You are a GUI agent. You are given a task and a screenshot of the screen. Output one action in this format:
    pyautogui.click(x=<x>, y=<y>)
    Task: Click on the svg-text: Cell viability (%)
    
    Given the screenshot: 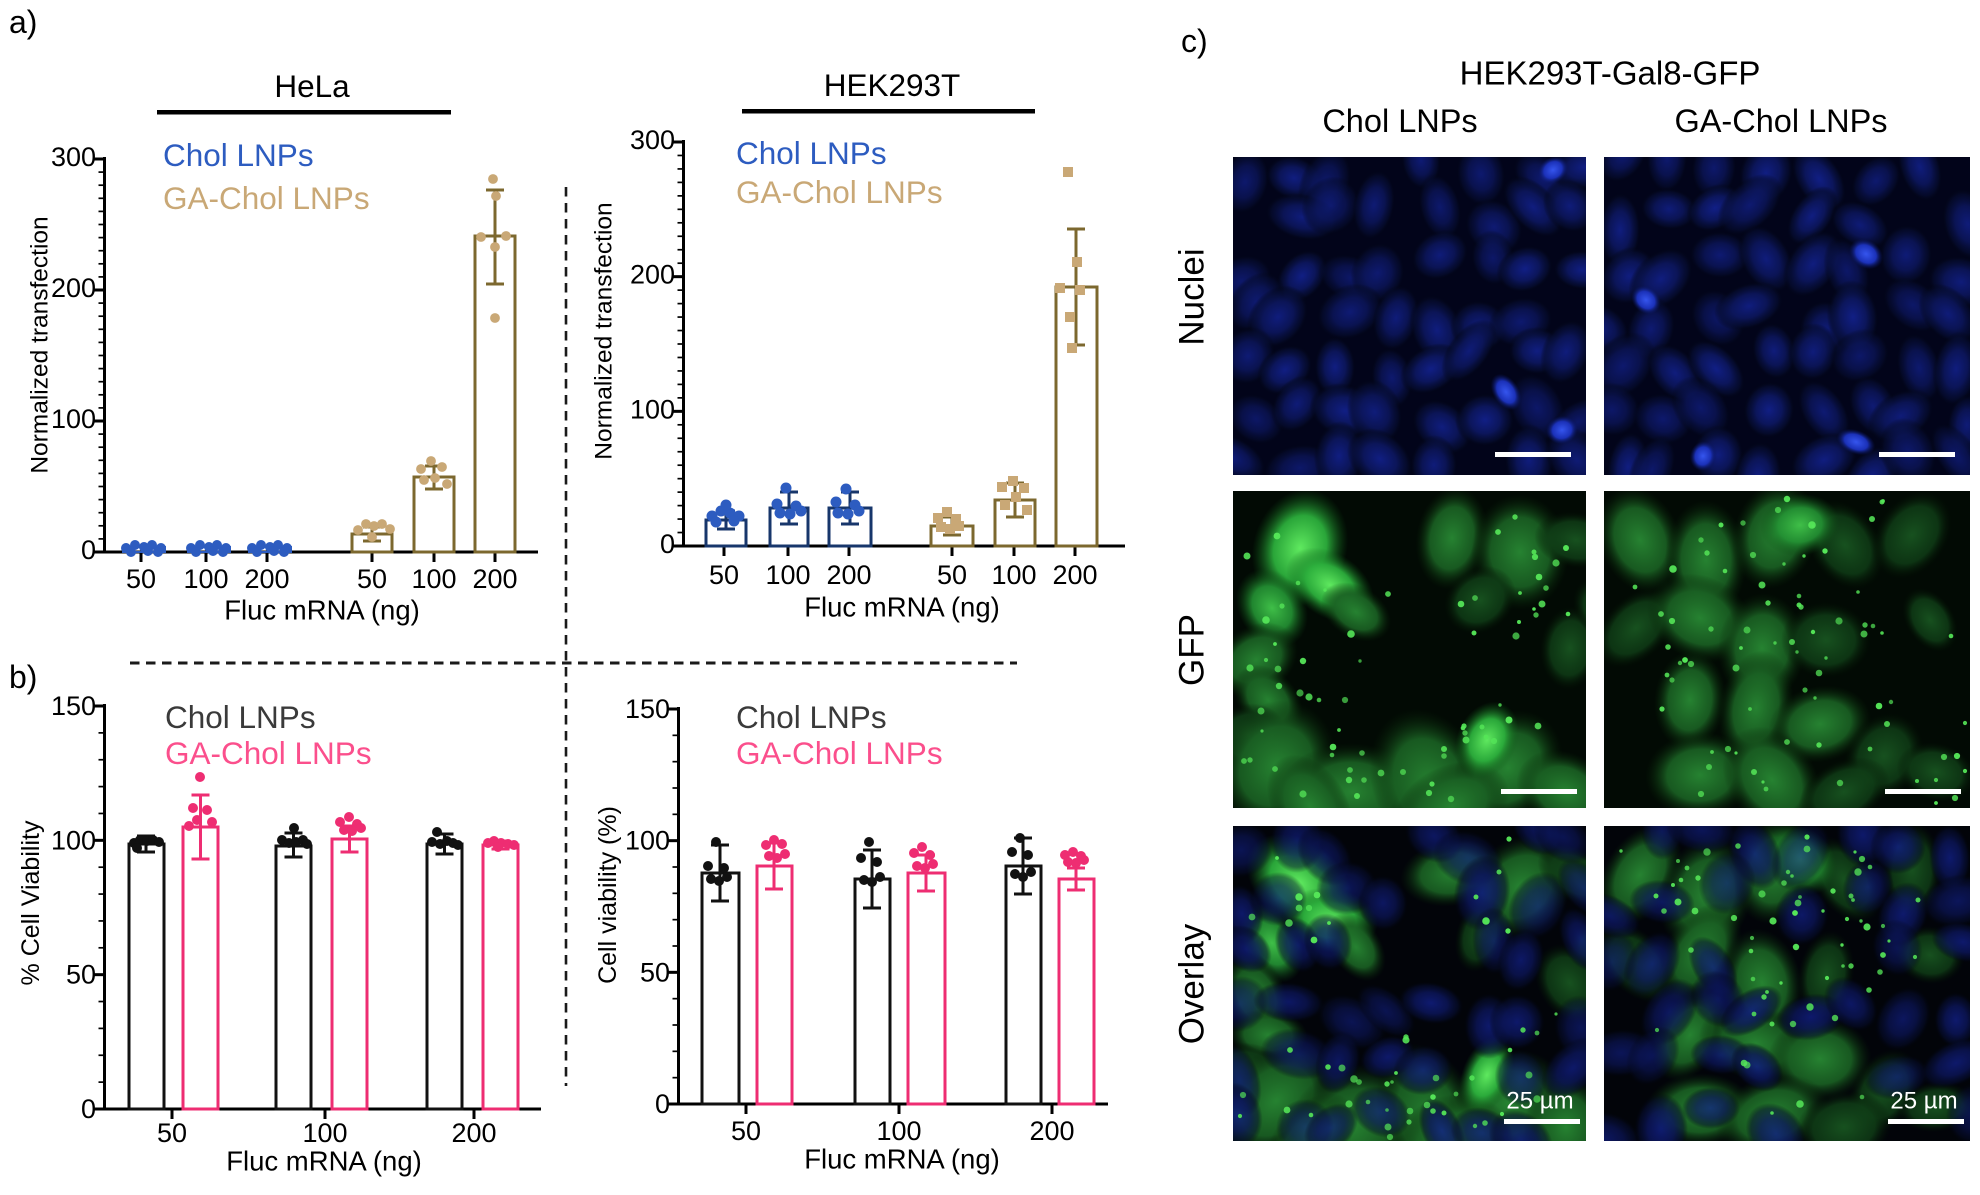 What is the action you would take?
    pyautogui.click(x=608, y=895)
    